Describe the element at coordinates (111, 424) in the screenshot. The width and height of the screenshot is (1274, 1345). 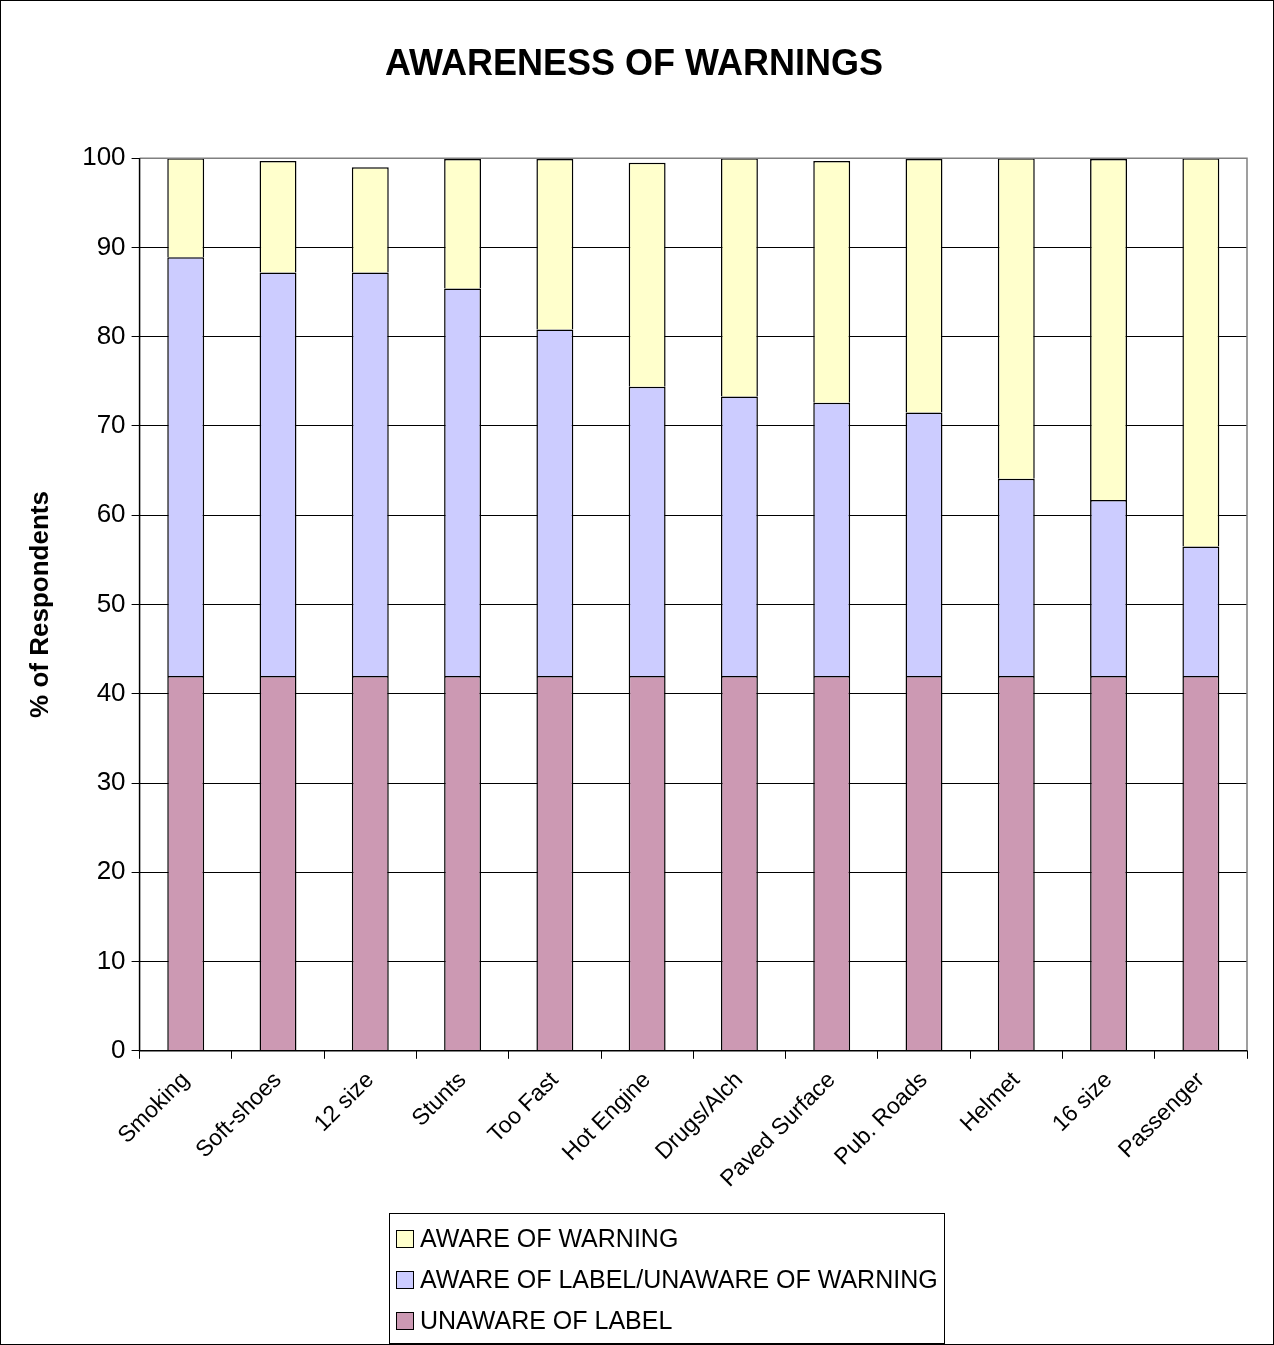
I see `y-tick-label: 70` at that location.